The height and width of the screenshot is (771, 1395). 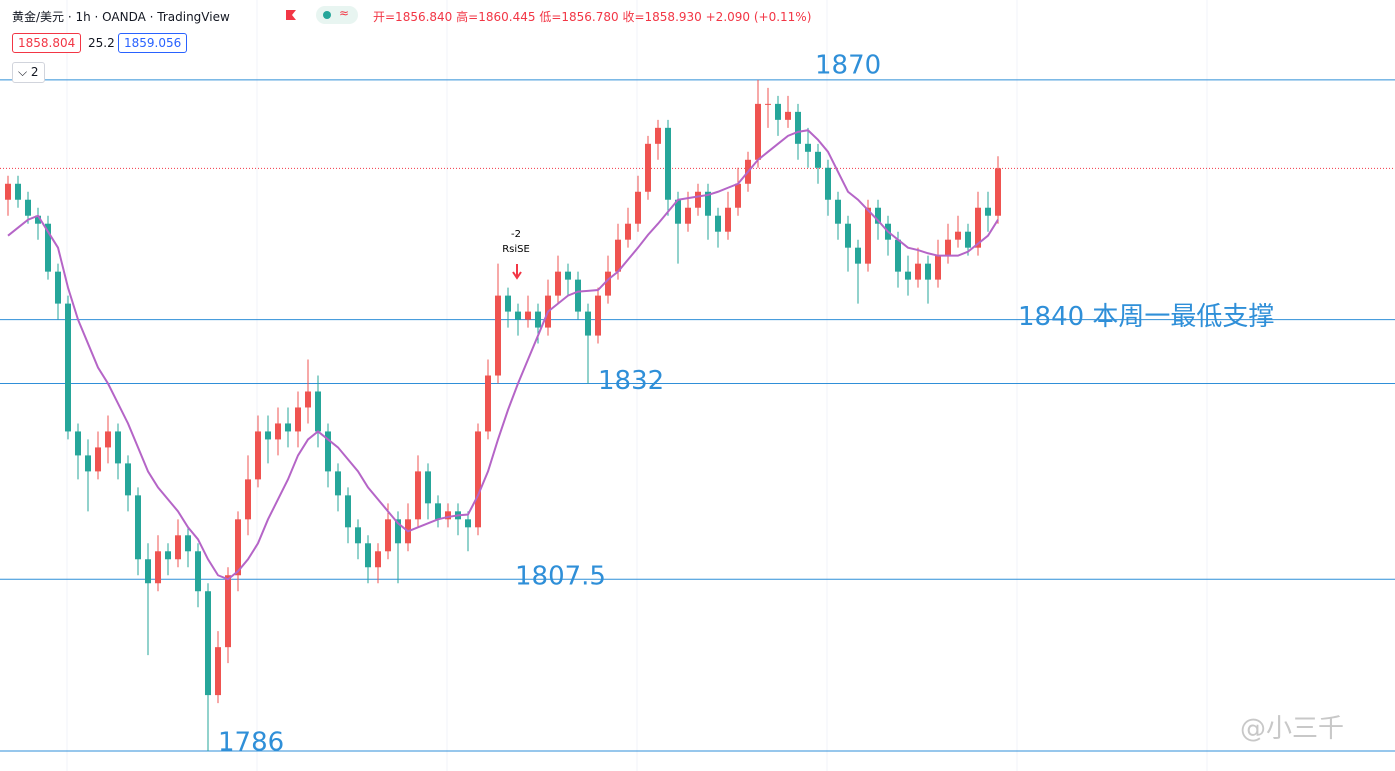 I want to click on indicator-count: 2, so click(x=34, y=72).